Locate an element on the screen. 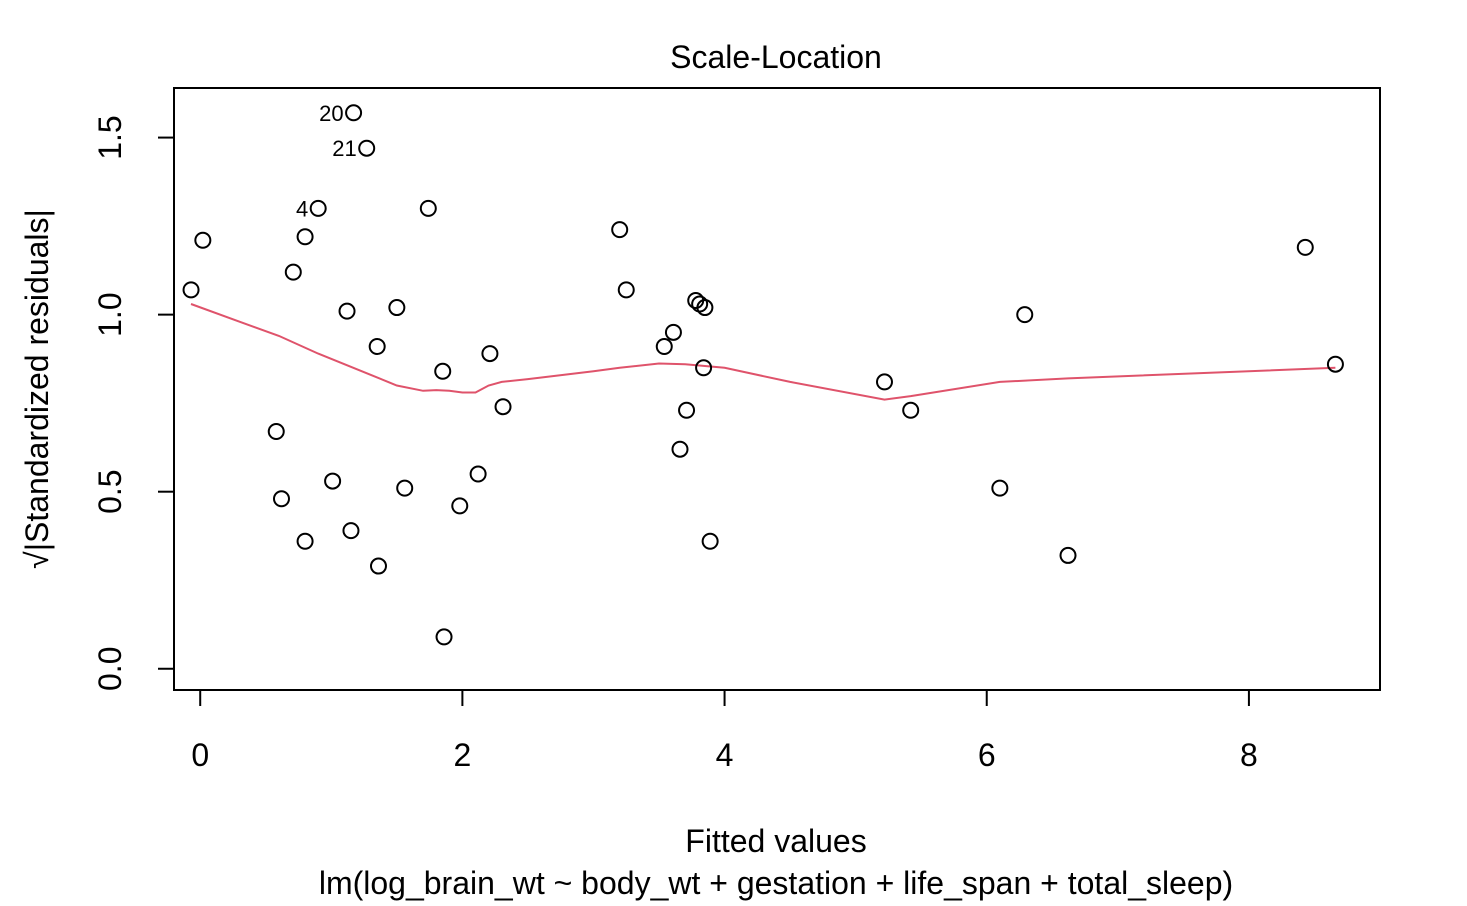  y-tick-label: 0.0 is located at coordinates (110, 669).